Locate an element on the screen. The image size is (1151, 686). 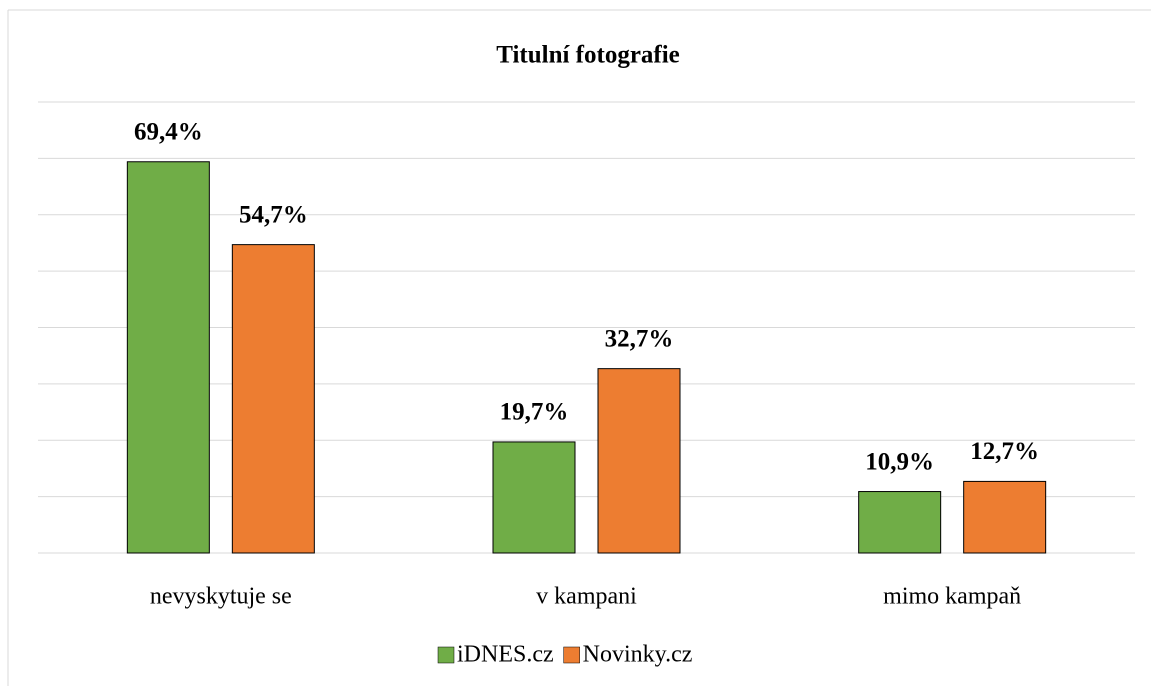
legend-label: iDNES.cz is located at coordinates (505, 655).